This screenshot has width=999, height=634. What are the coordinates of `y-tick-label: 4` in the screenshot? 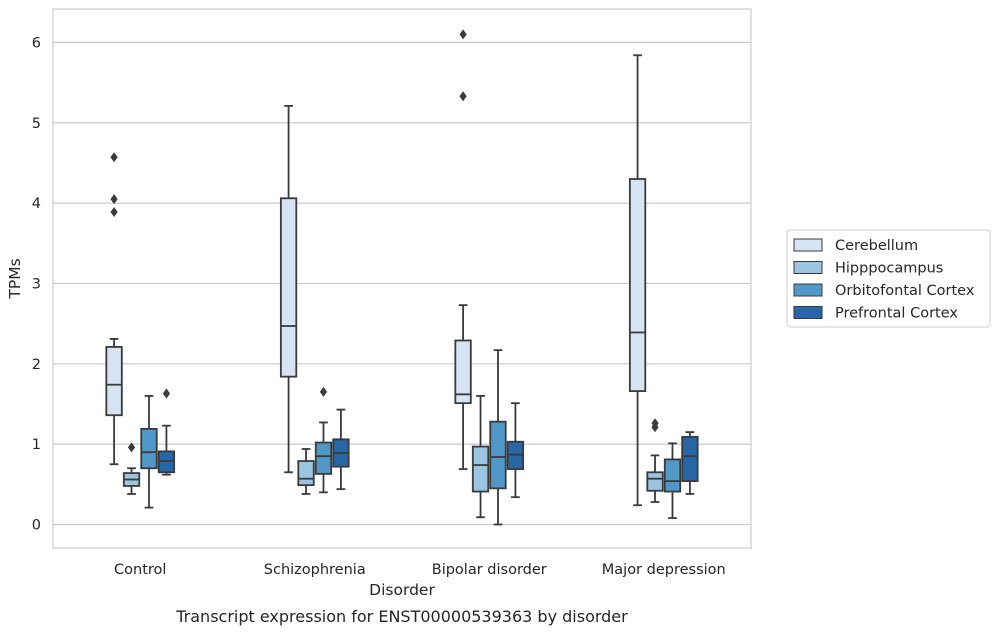 It's located at (36, 204).